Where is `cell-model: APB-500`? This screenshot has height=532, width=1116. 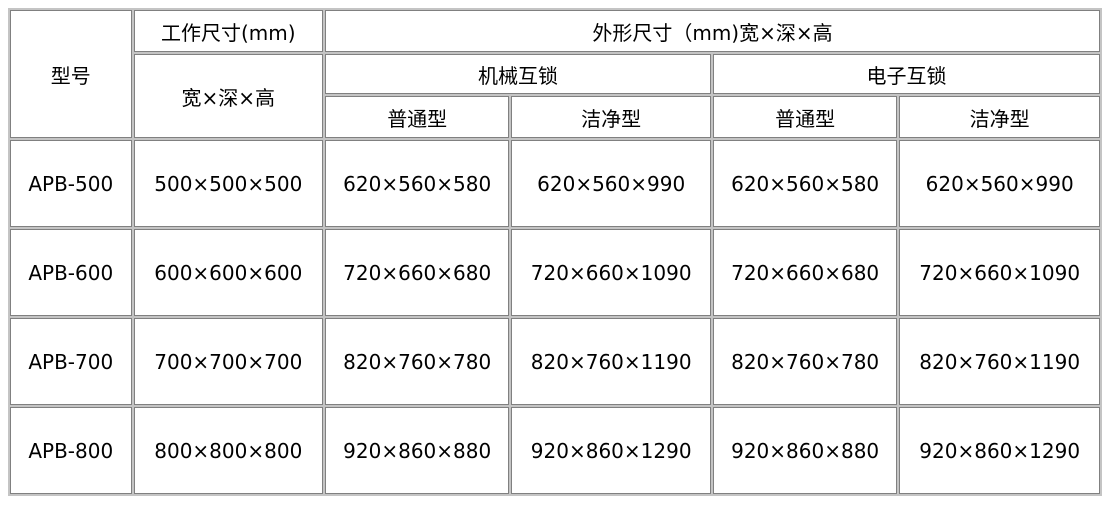 cell-model: APB-500 is located at coordinates (71, 183).